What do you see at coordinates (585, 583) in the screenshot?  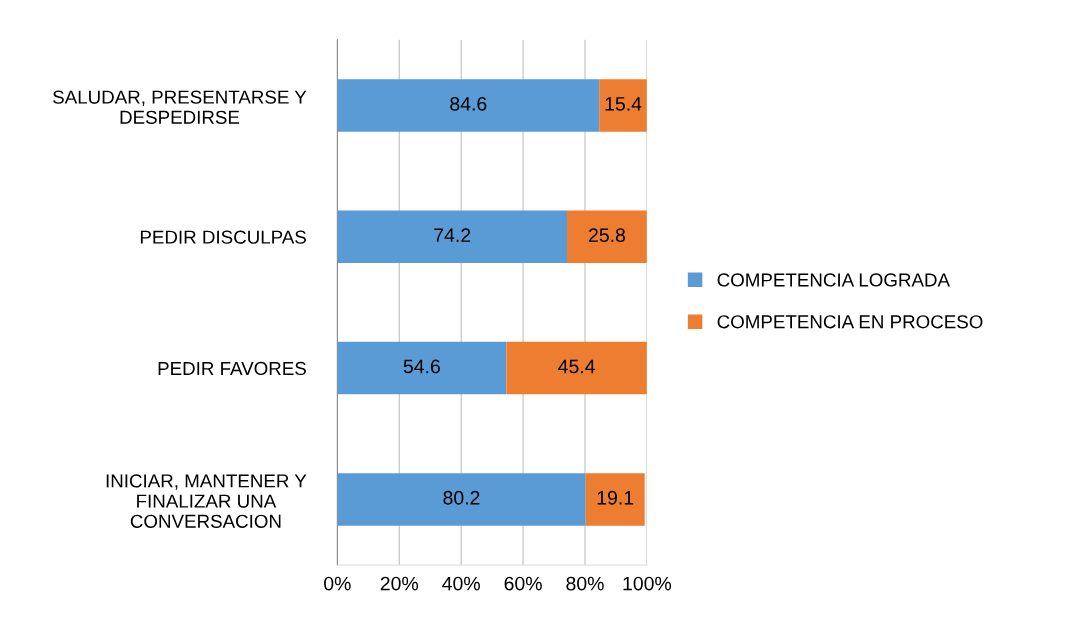 I see `x-tick-label: 80%` at bounding box center [585, 583].